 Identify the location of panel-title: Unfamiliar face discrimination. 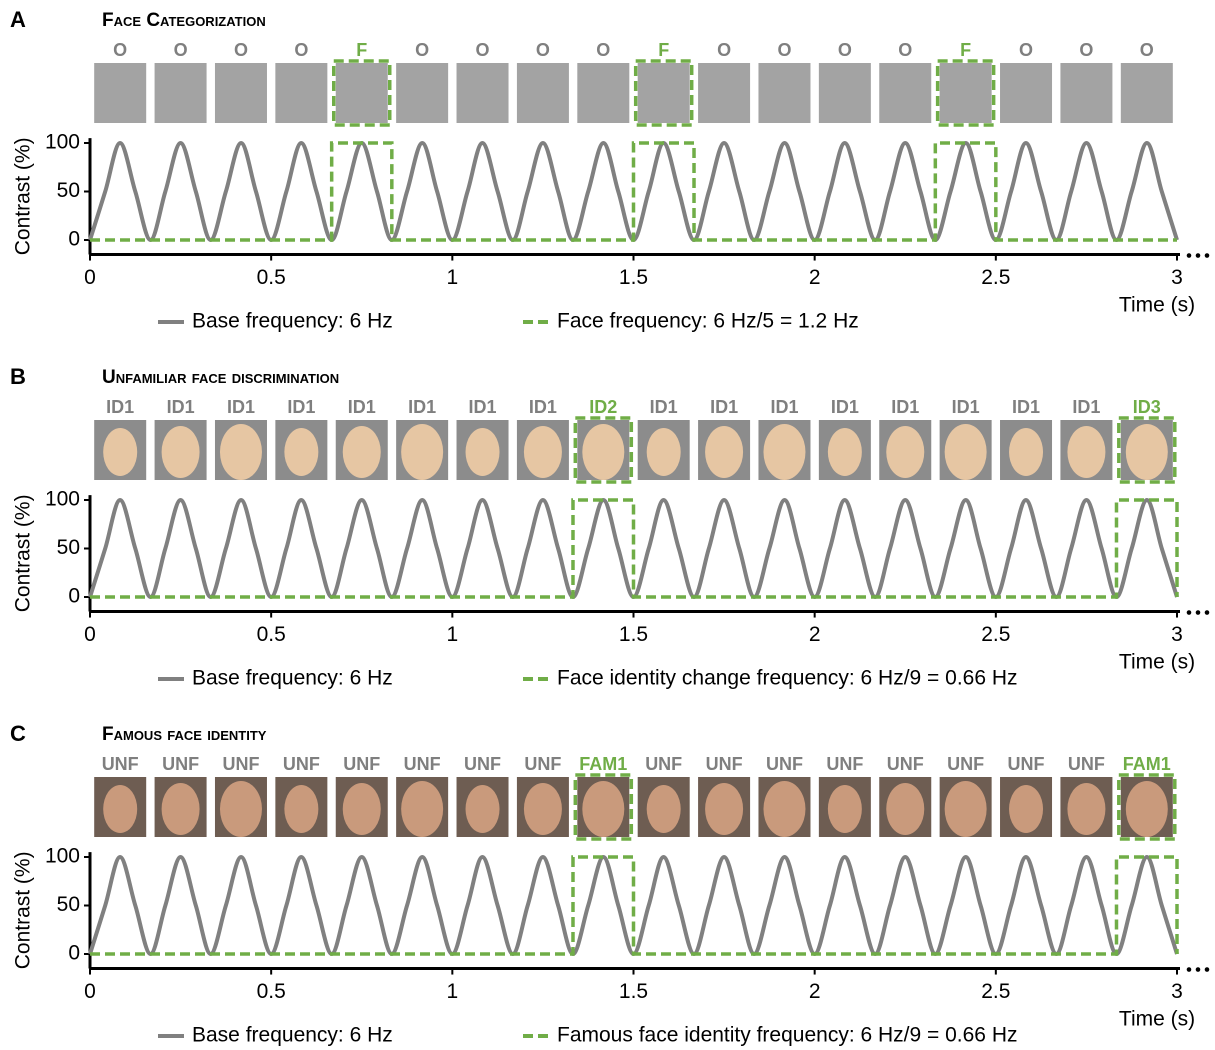
(220, 377).